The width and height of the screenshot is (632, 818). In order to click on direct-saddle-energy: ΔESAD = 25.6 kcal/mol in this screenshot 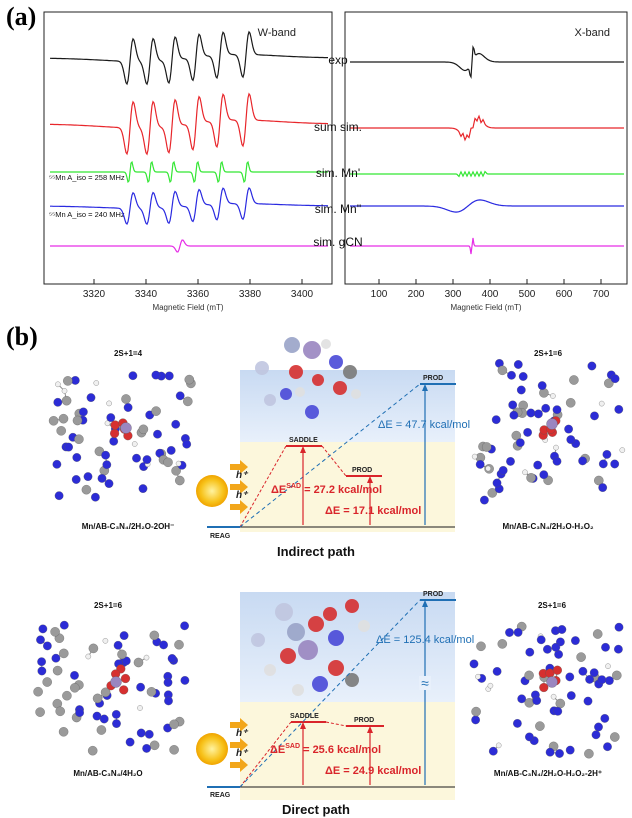, I will do `click(325, 749)`.